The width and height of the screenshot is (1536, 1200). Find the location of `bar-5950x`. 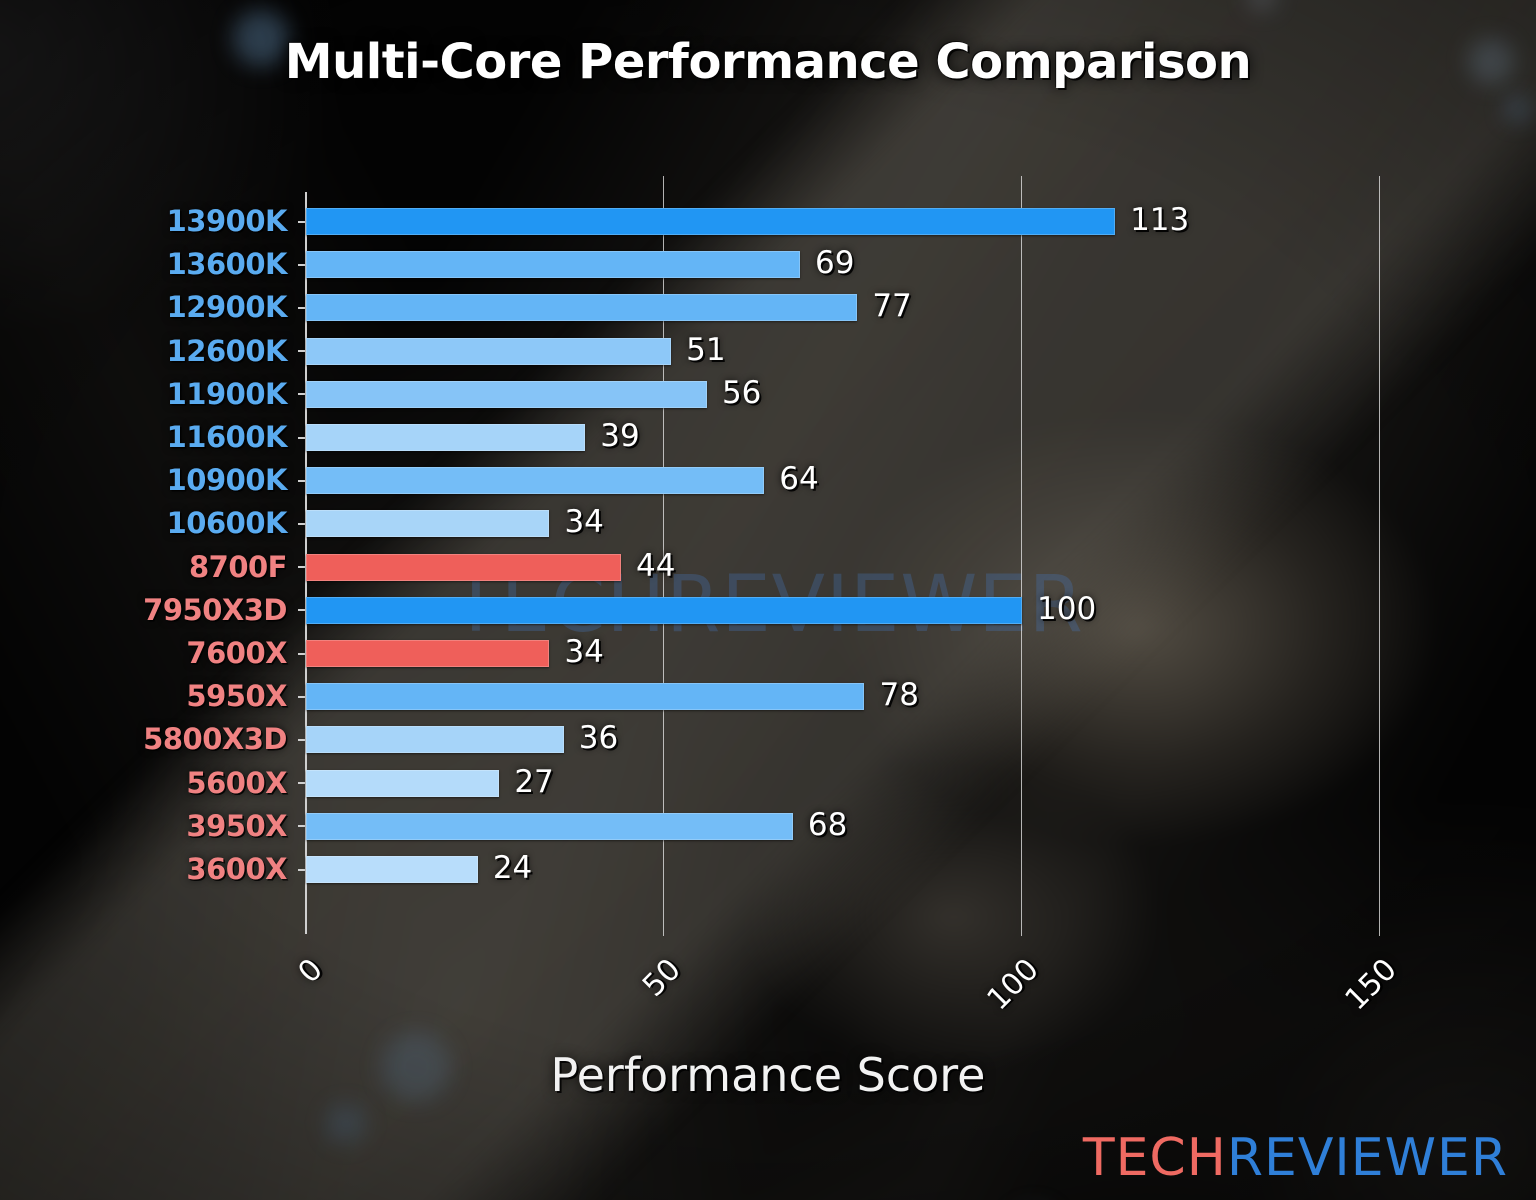

bar-5950x is located at coordinates (585, 697).